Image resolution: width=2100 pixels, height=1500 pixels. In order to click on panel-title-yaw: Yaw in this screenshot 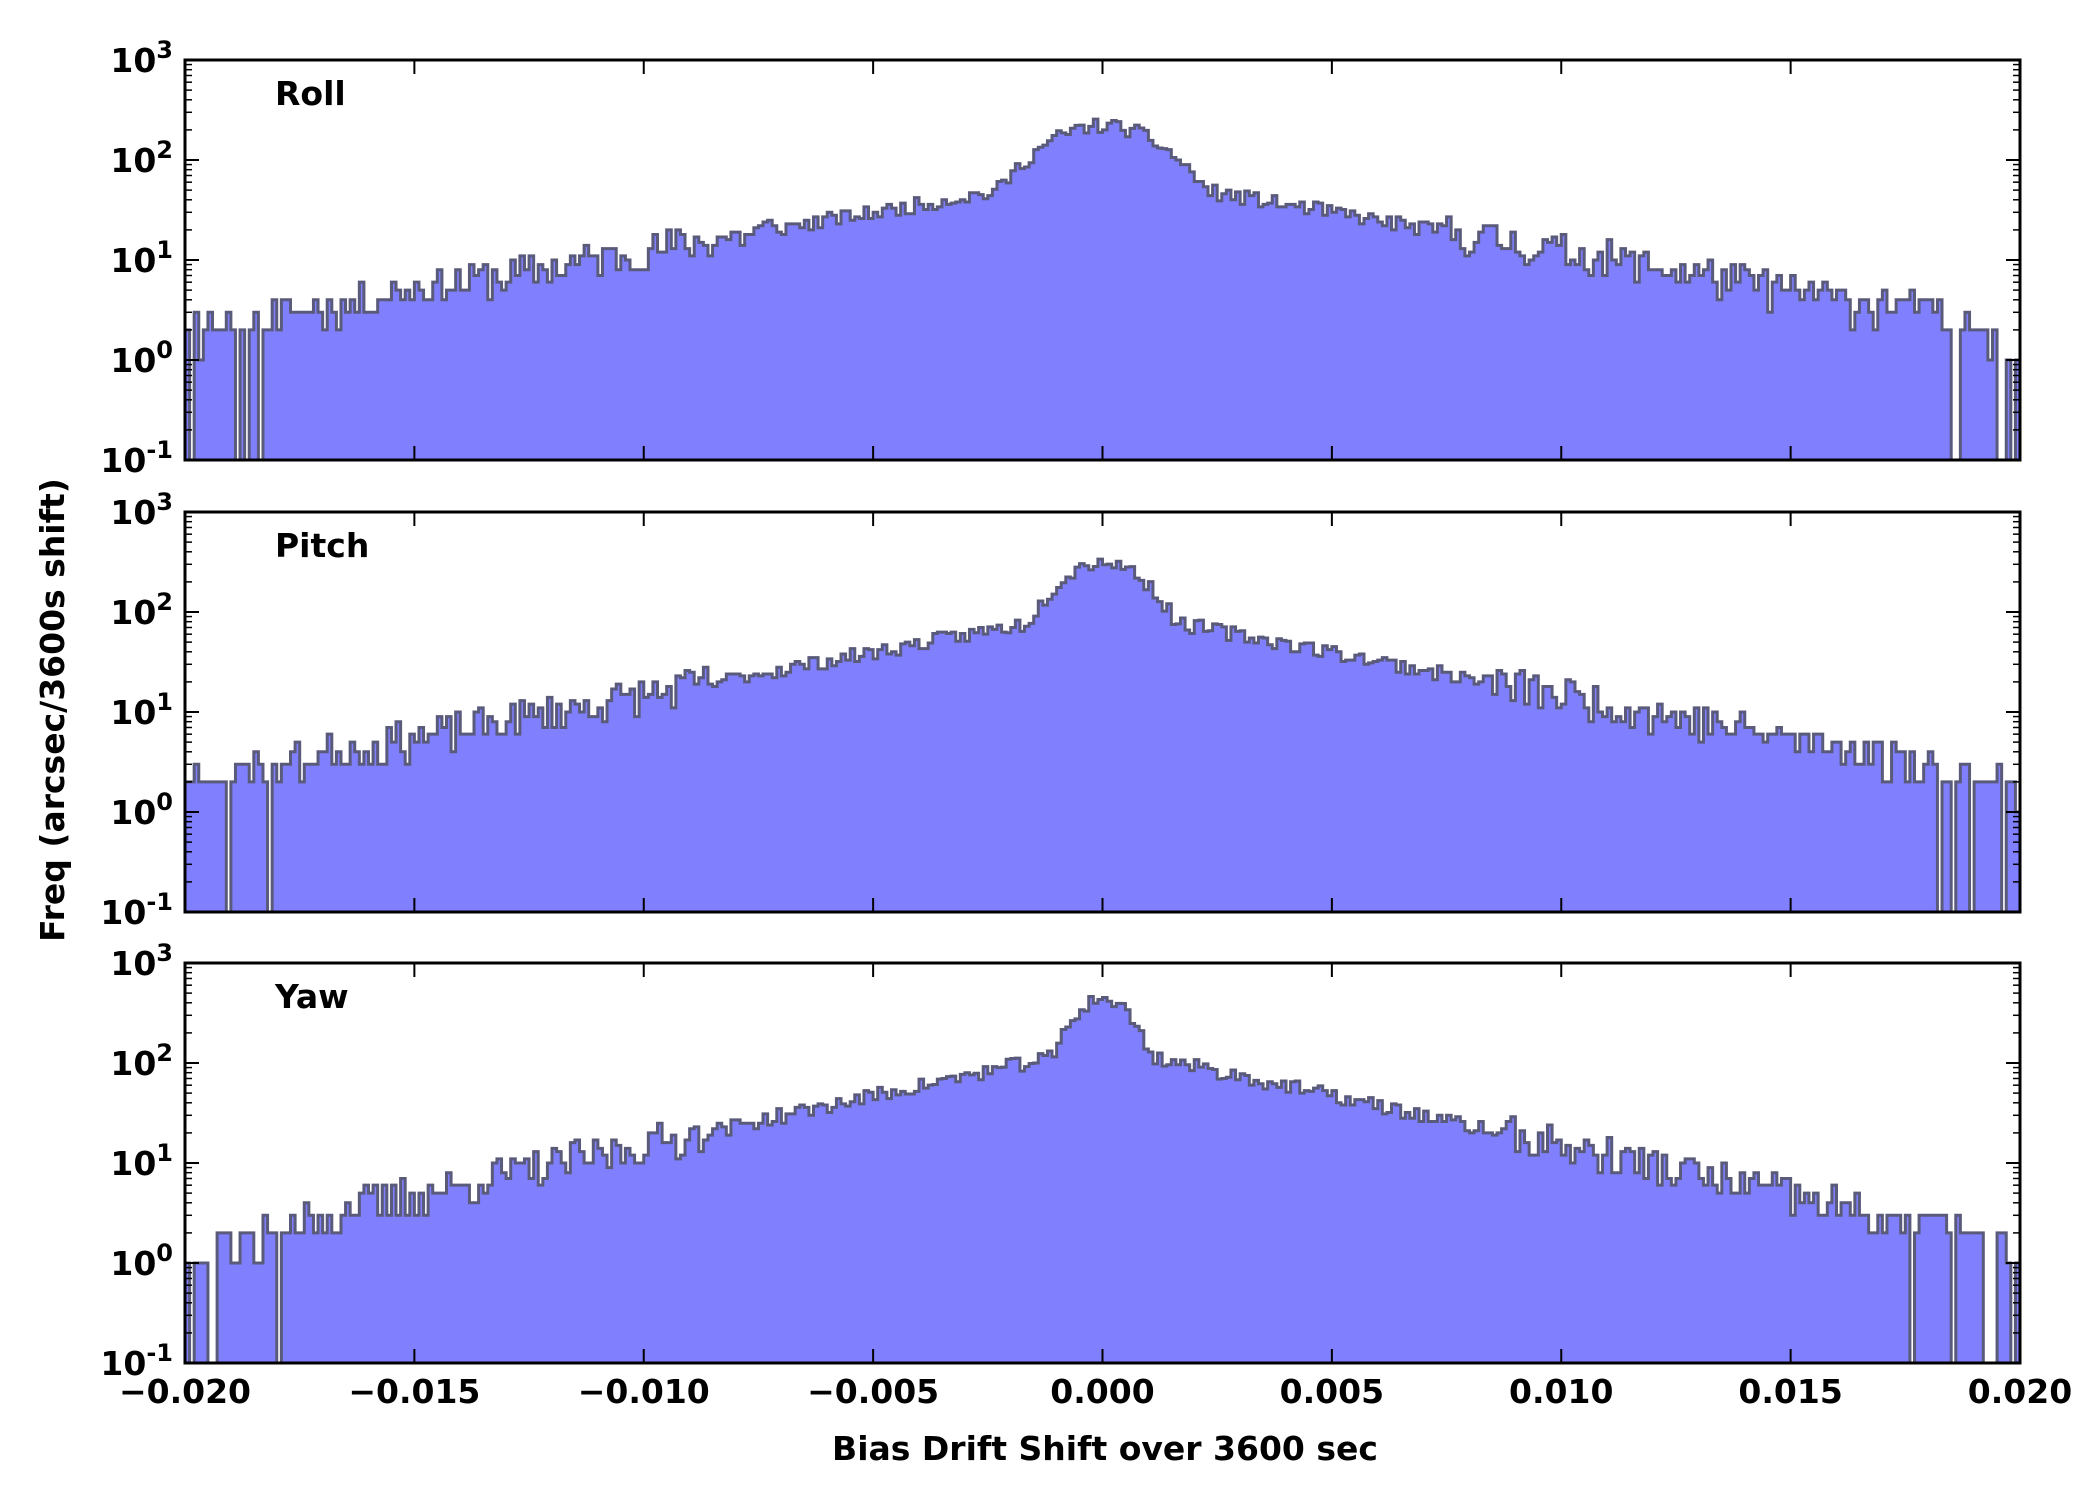, I will do `click(311, 996)`.